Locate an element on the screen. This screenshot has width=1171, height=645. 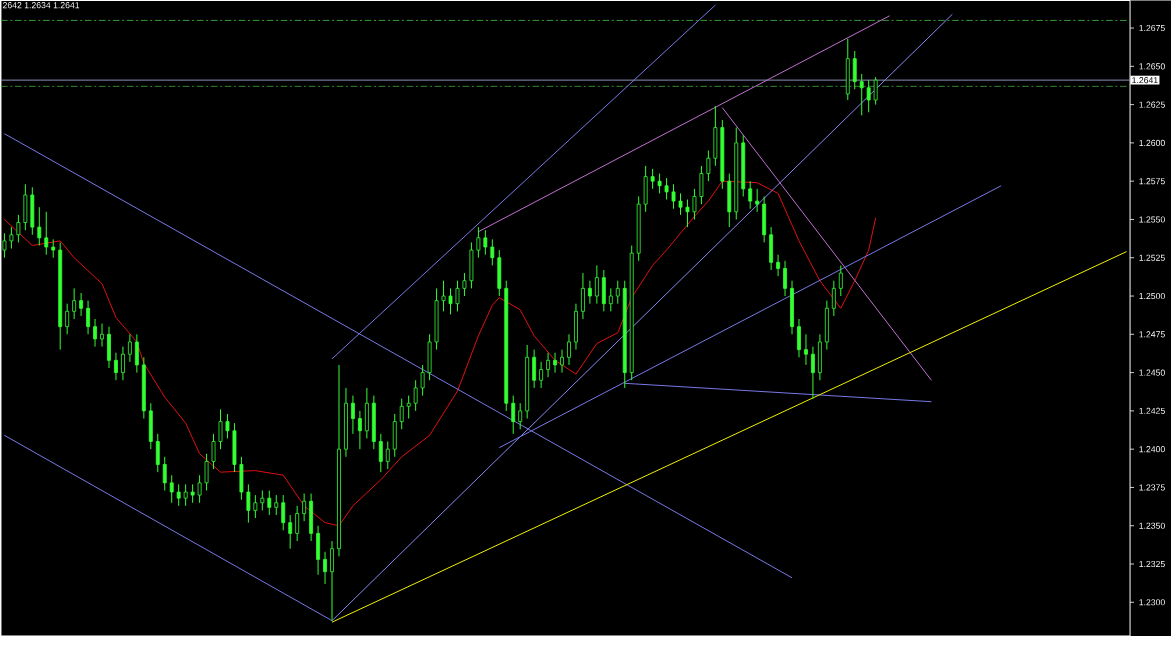
y-tick-label: 1.2425 is located at coordinates (1152, 410).